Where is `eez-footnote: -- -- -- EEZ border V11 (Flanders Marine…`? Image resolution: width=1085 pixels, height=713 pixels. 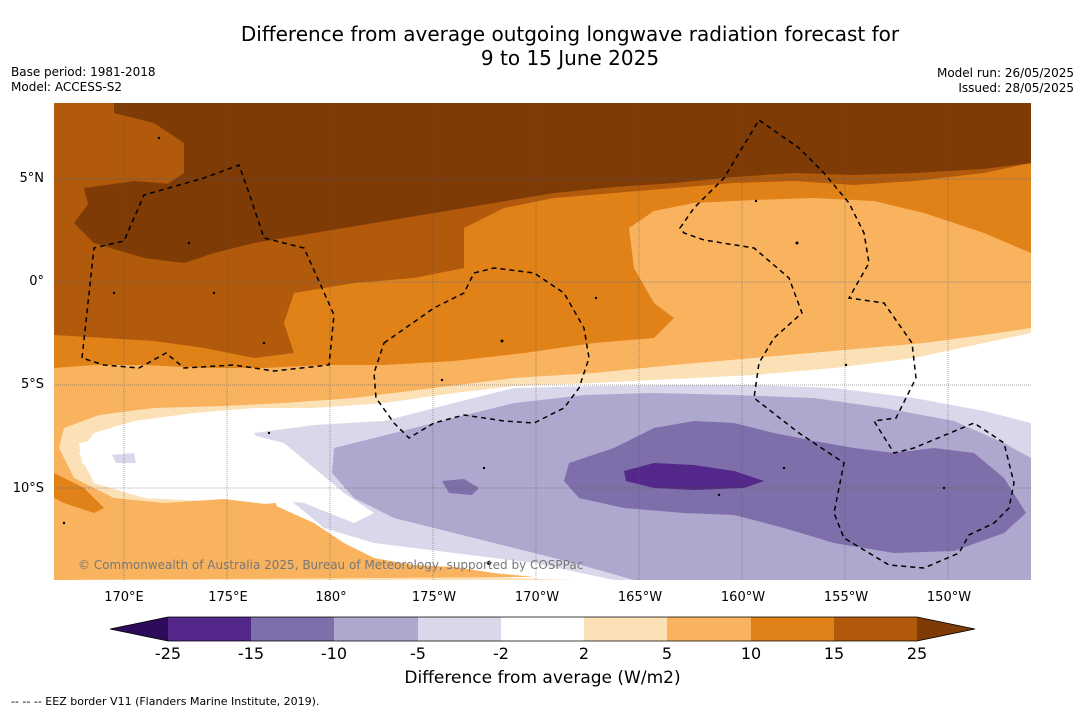
eez-footnote: -- -- -- EEZ border V11 (Flanders Marine… is located at coordinates (165, 701).